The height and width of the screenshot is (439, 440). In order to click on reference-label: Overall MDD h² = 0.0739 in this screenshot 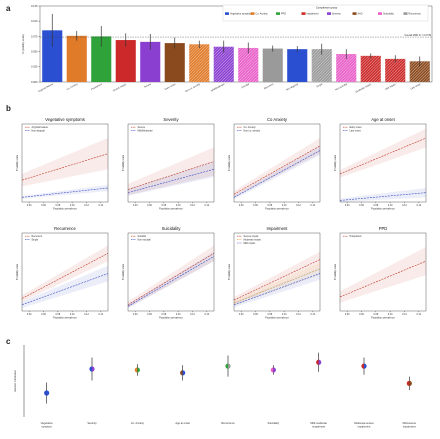, I will do `click(417, 35)`.